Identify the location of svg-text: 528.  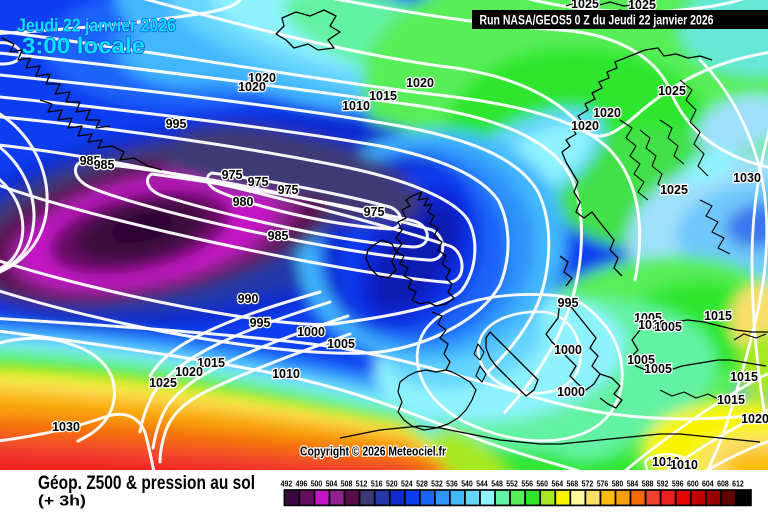
(422, 484).